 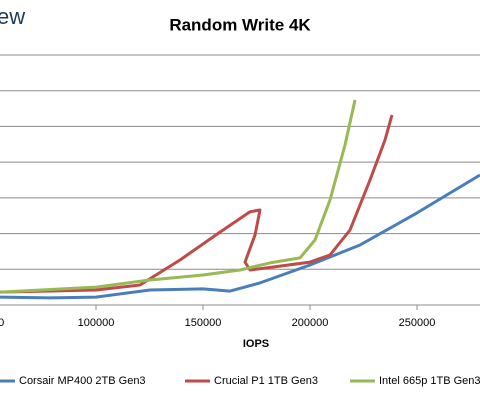 What do you see at coordinates (310, 323) in the screenshot?
I see `x-tick-label: 200000` at bounding box center [310, 323].